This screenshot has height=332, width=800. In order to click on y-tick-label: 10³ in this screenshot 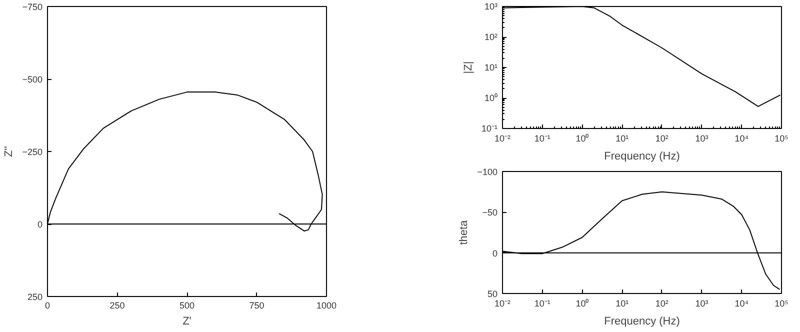, I will do `click(491, 7)`.